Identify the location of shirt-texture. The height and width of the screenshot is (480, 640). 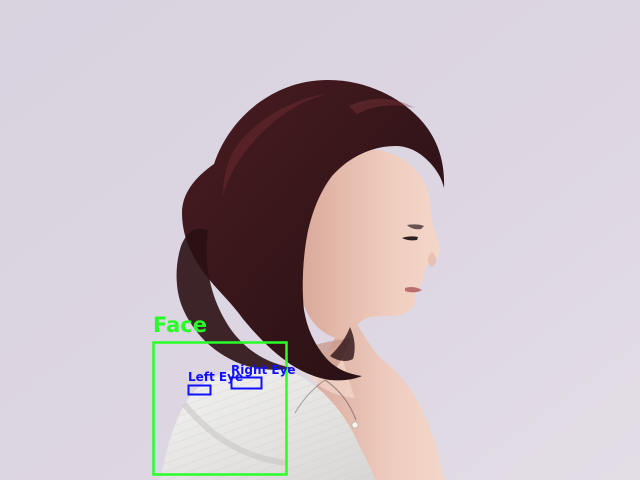
(268, 423).